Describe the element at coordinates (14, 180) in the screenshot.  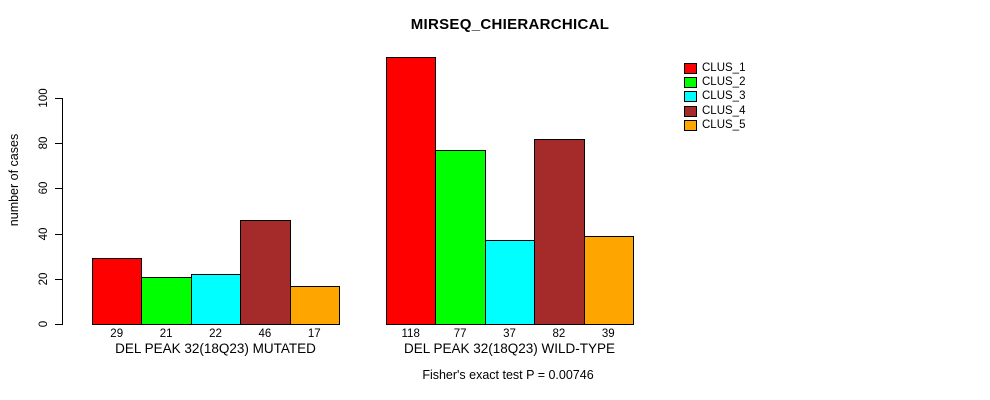
I see `y-axis-label: number of cases` at that location.